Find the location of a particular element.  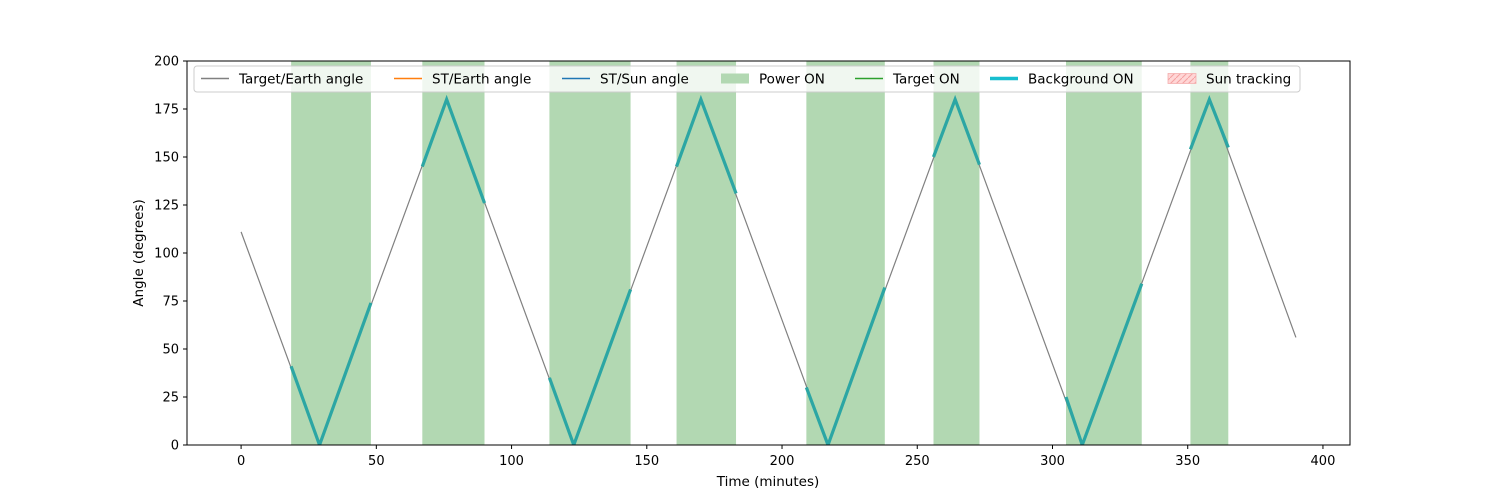

legend-label: ST/Sun angle is located at coordinates (644, 80).